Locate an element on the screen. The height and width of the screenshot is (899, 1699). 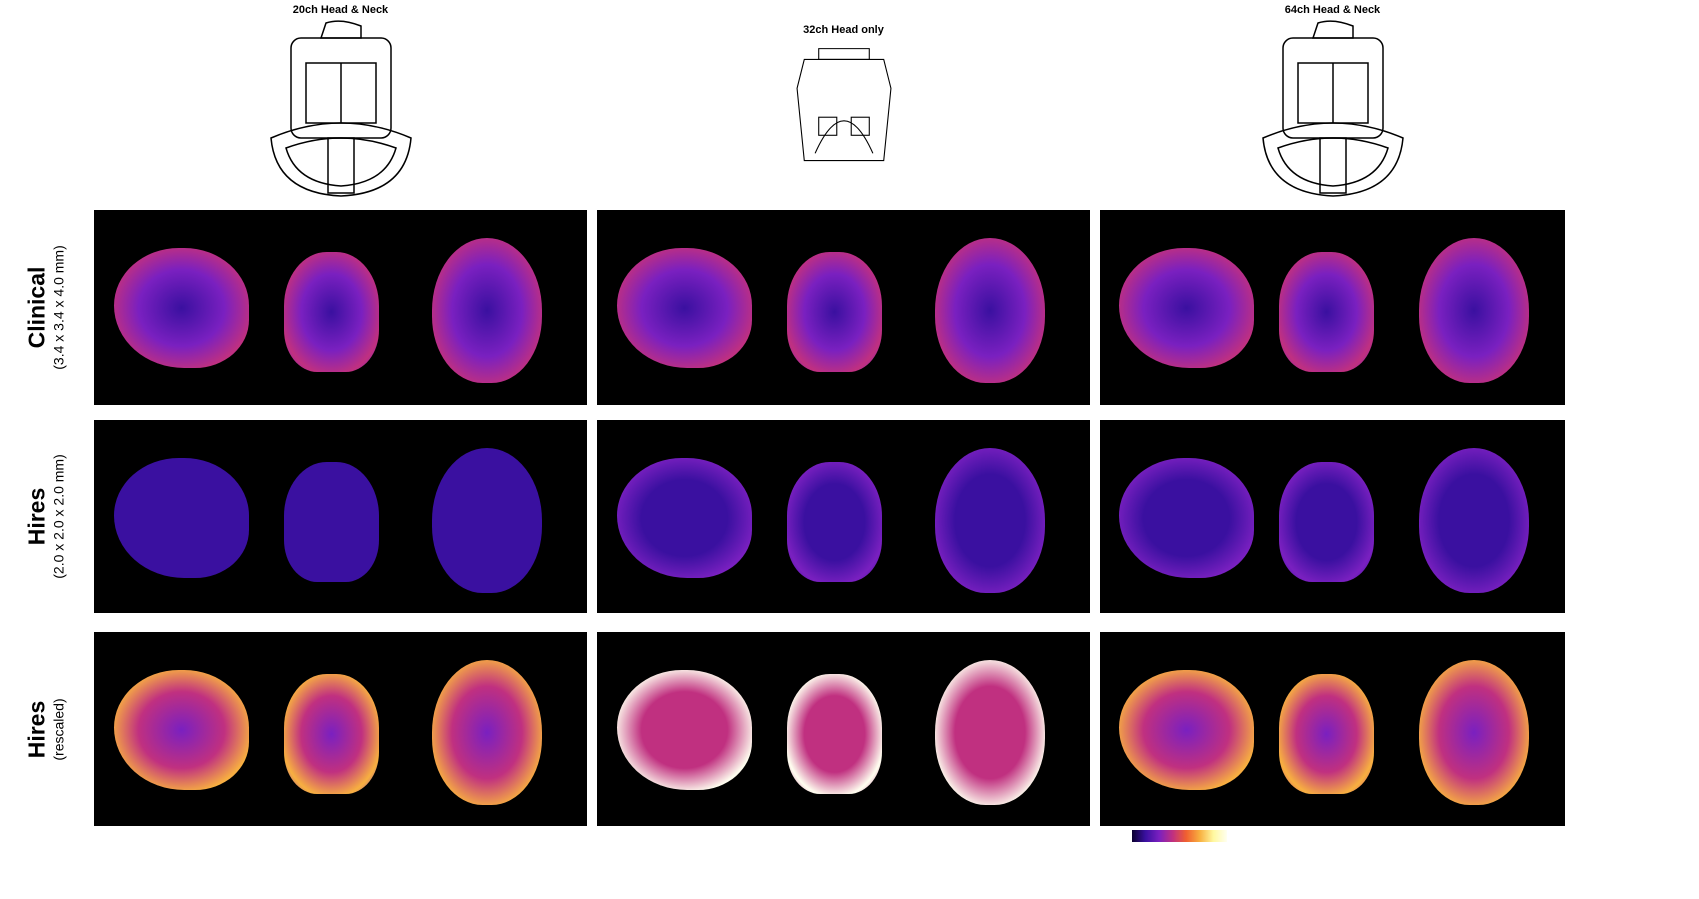
colorbar-max: 14.0 is located at coordinates (1246, 835).